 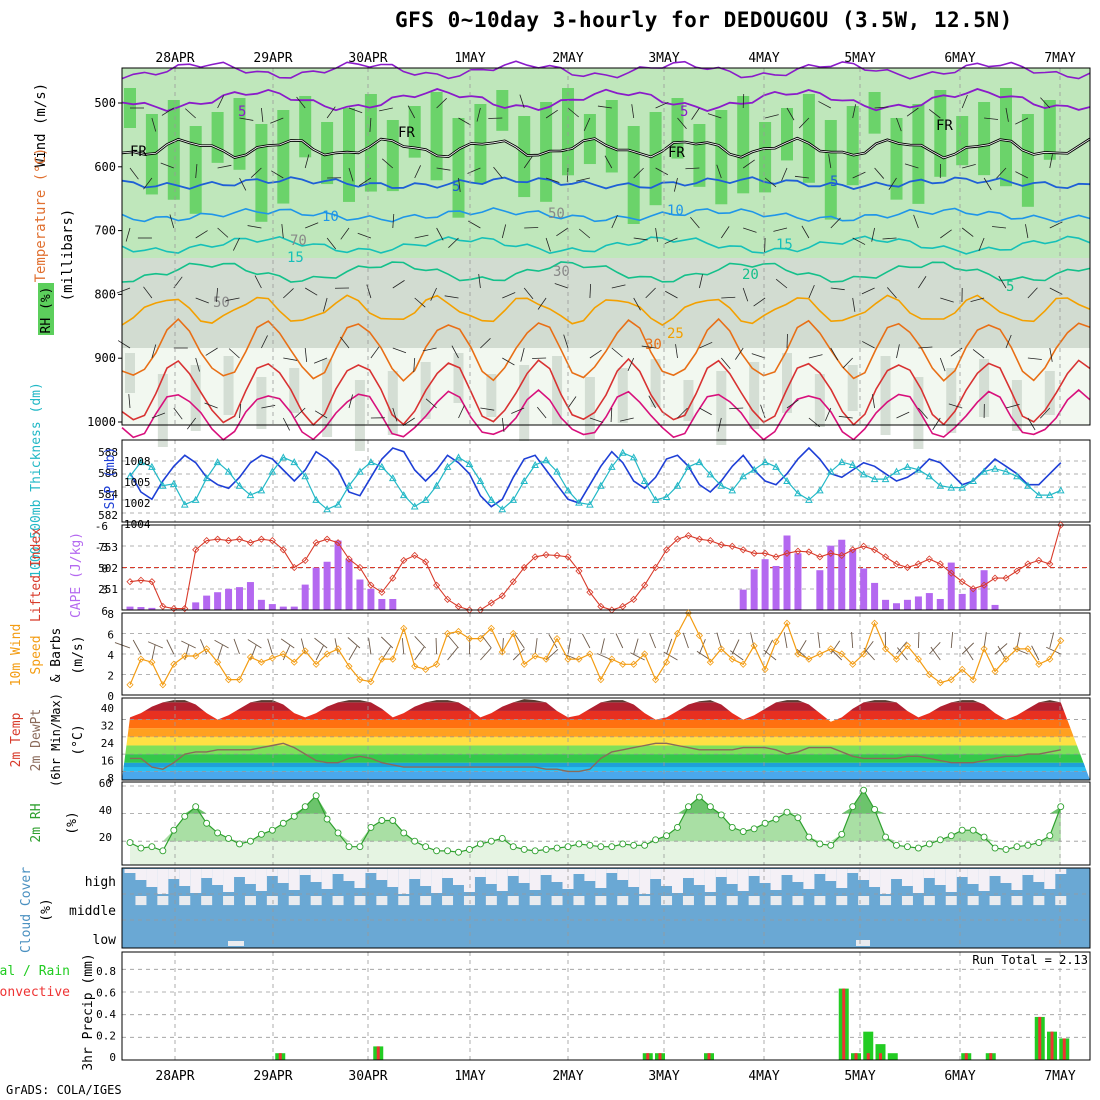 I want to click on temp-color-band, so click(x=606, y=715).